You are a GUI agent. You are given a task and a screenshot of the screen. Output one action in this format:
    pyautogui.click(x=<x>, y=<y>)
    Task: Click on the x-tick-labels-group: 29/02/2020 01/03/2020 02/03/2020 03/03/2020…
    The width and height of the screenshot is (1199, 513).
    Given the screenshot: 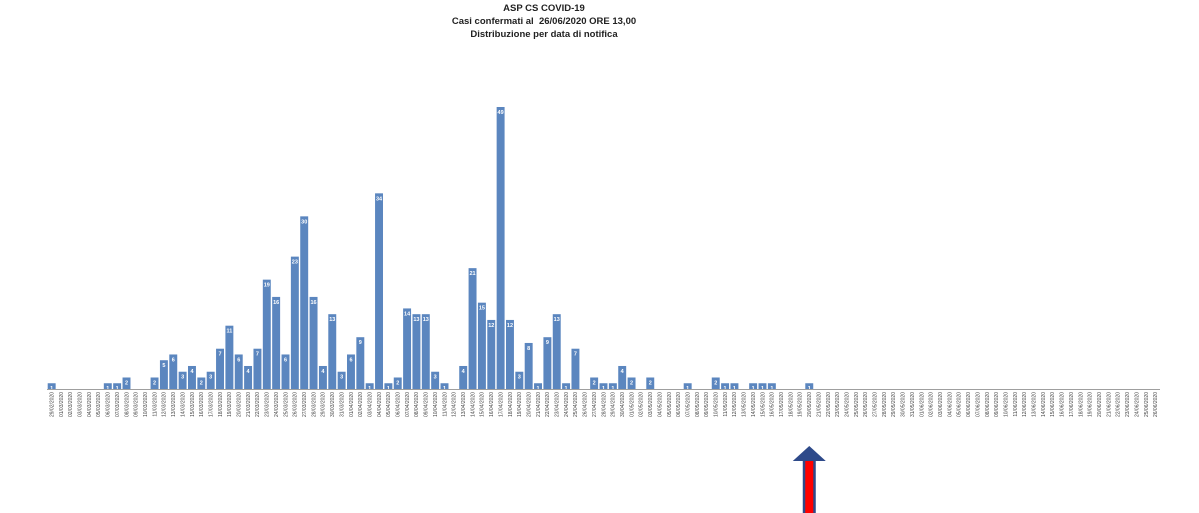 What is the action you would take?
    pyautogui.click(x=604, y=404)
    